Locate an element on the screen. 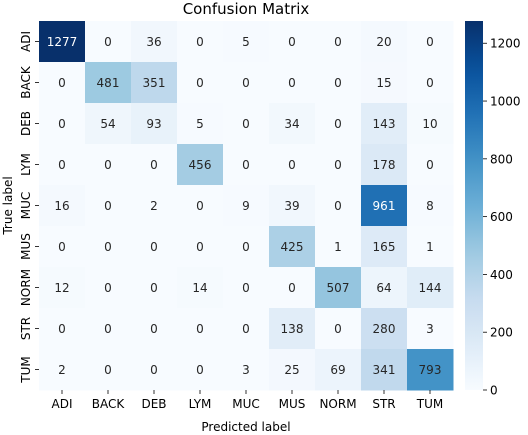 The width and height of the screenshot is (528, 435). cell-str-muc is located at coordinates (246, 329).